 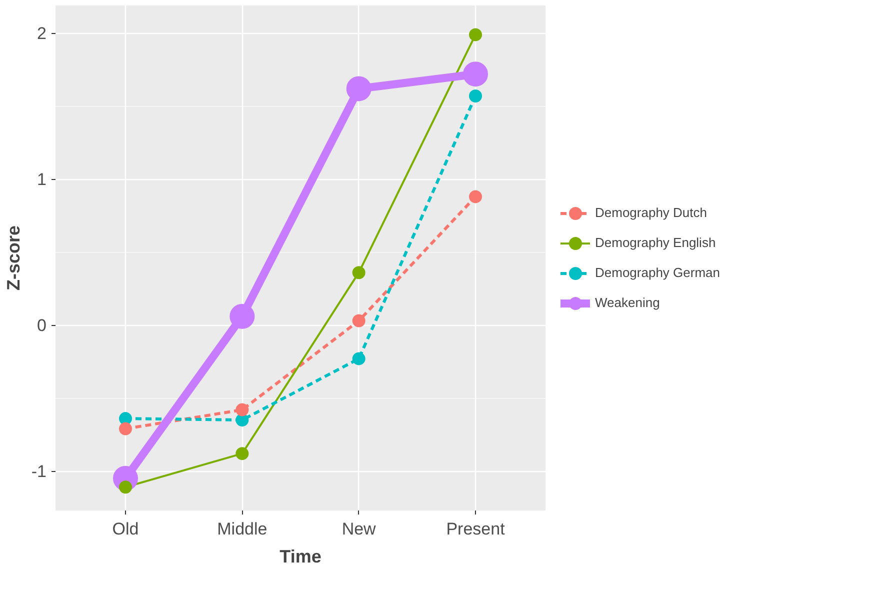 What do you see at coordinates (39, 472) in the screenshot?
I see `y-tick-label: -1` at bounding box center [39, 472].